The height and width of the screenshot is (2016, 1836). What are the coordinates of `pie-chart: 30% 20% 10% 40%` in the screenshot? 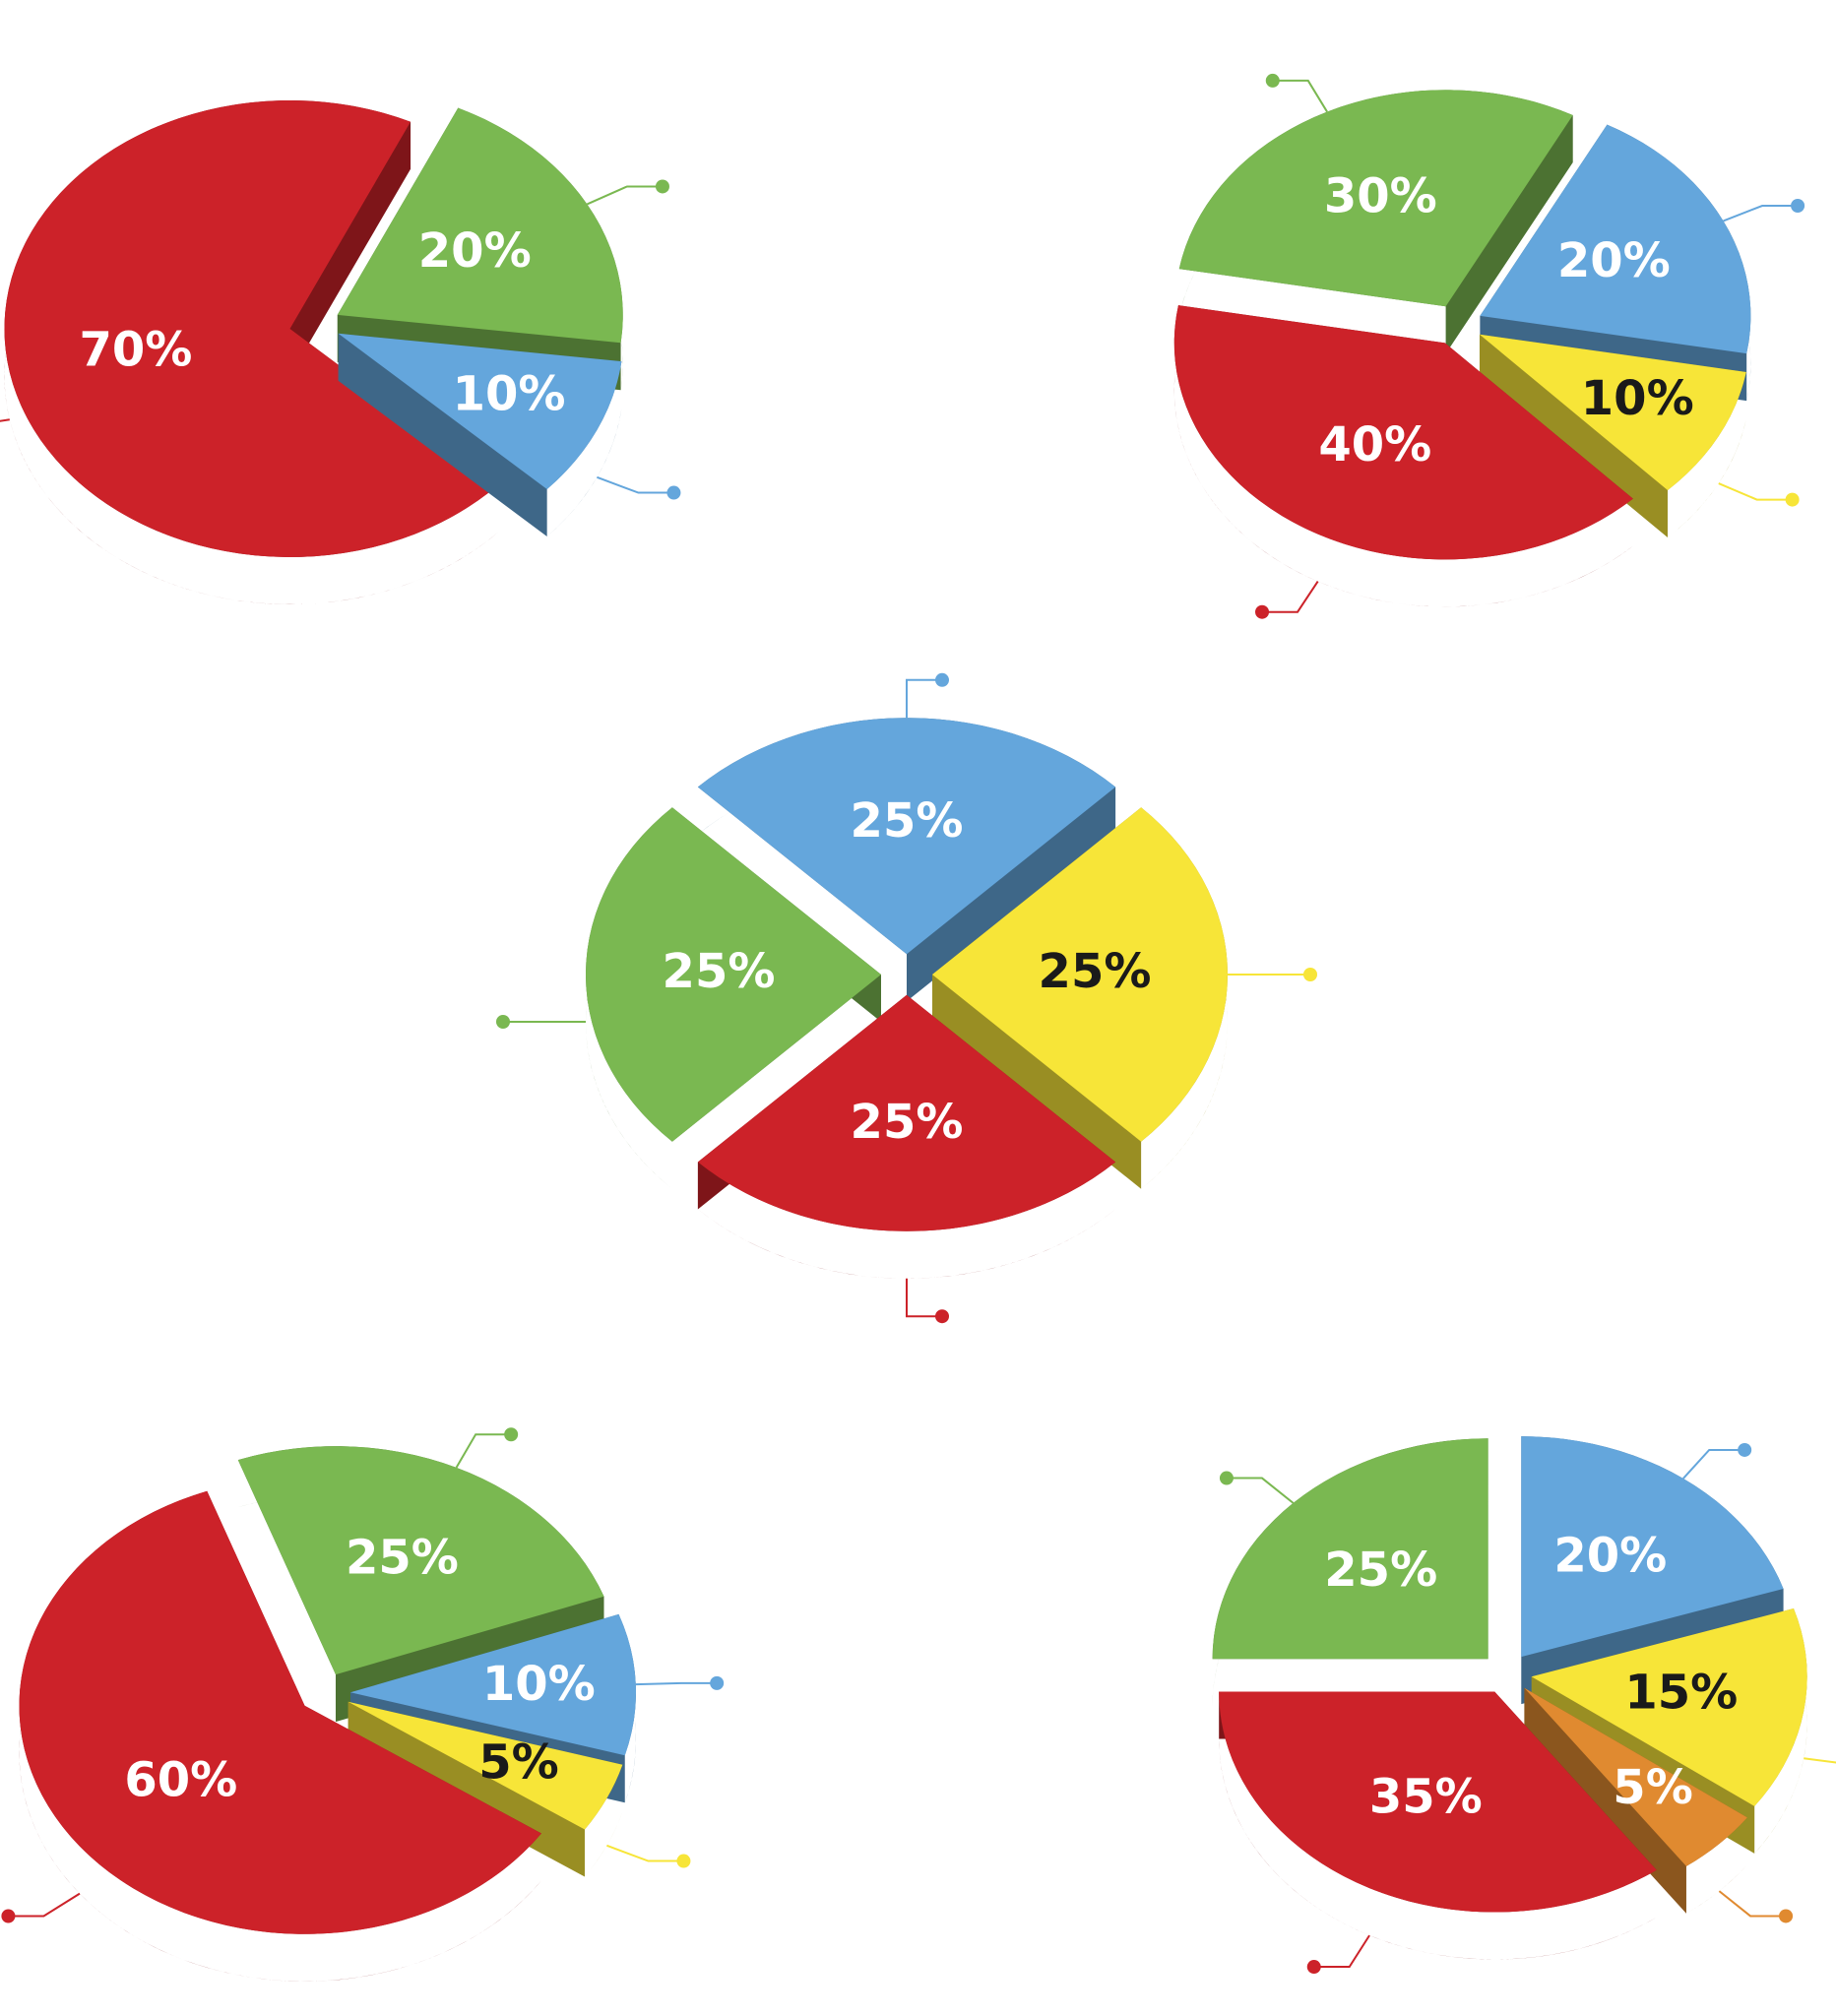 It's located at (1489, 346).